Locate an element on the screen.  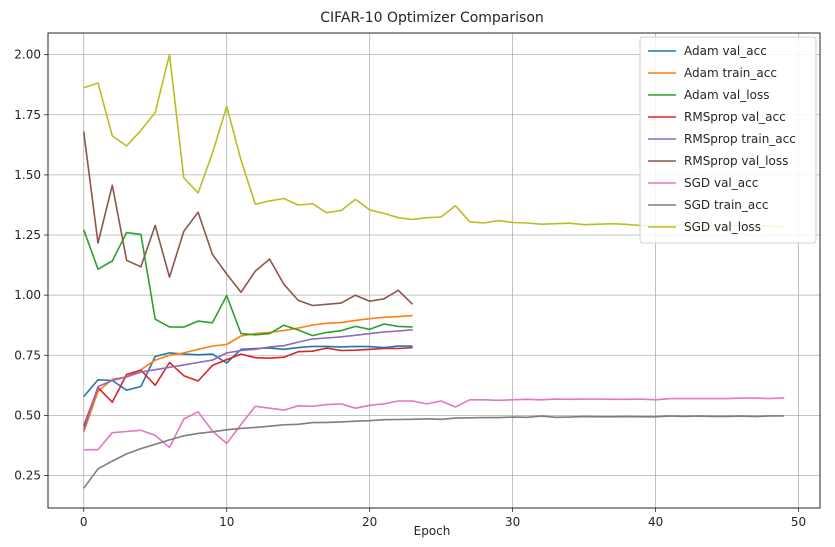
y-tick-label: 0.50 is located at coordinates (27, 415).